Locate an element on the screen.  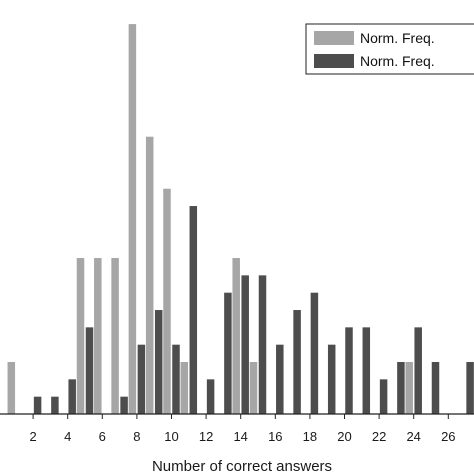
x-tick-label-10: 10 is located at coordinates (171, 436).